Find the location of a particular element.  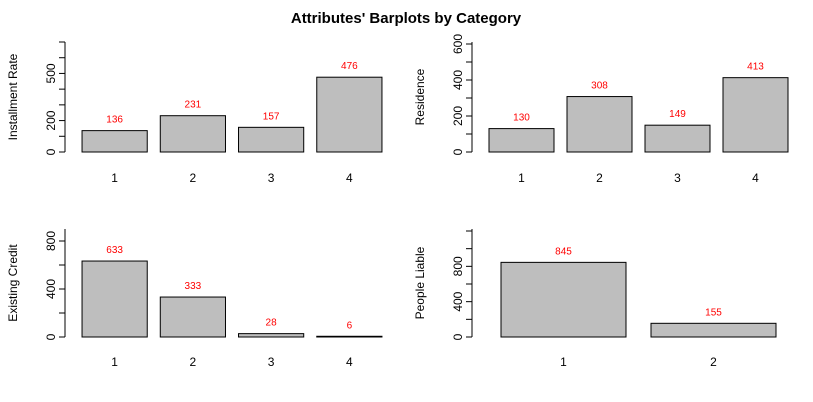

bar-data-label: 28 is located at coordinates (272, 323).